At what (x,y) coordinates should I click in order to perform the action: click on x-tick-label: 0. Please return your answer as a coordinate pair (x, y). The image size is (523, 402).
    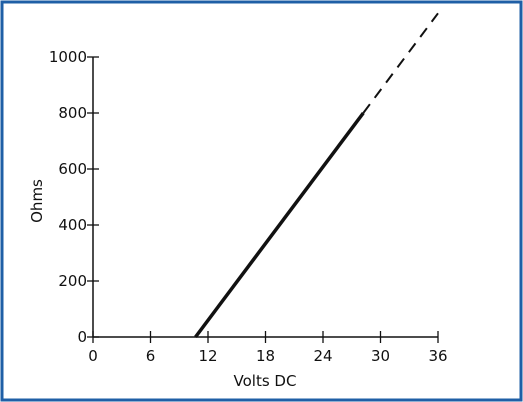
    Looking at the image, I should click on (93, 356).